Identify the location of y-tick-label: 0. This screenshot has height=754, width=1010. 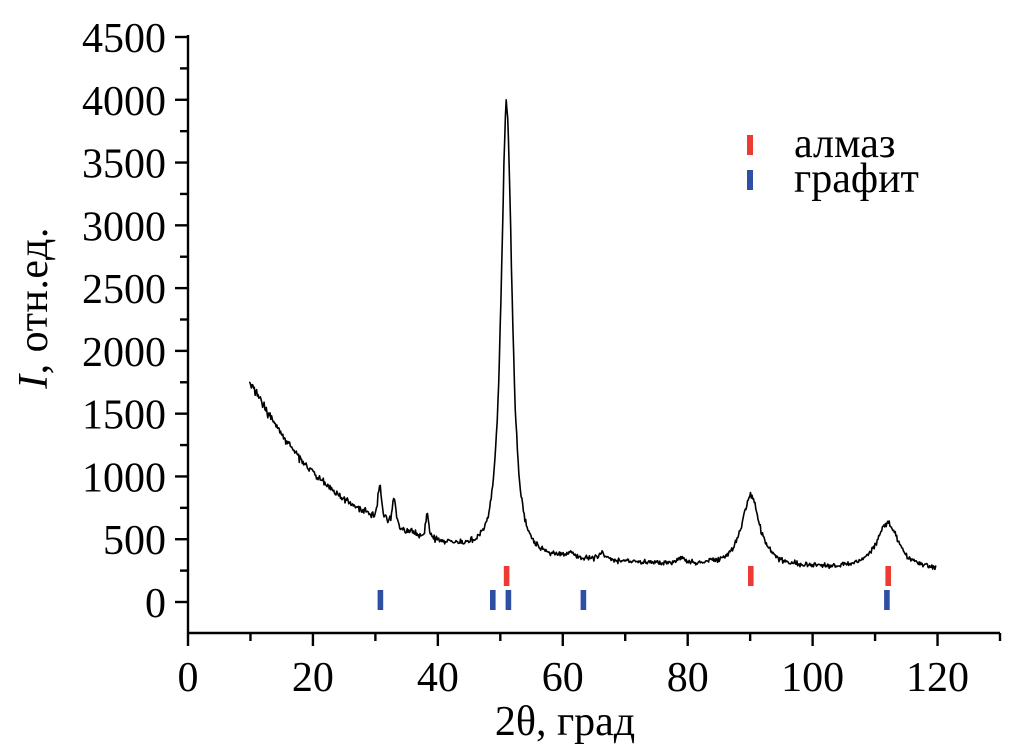
(155, 604).